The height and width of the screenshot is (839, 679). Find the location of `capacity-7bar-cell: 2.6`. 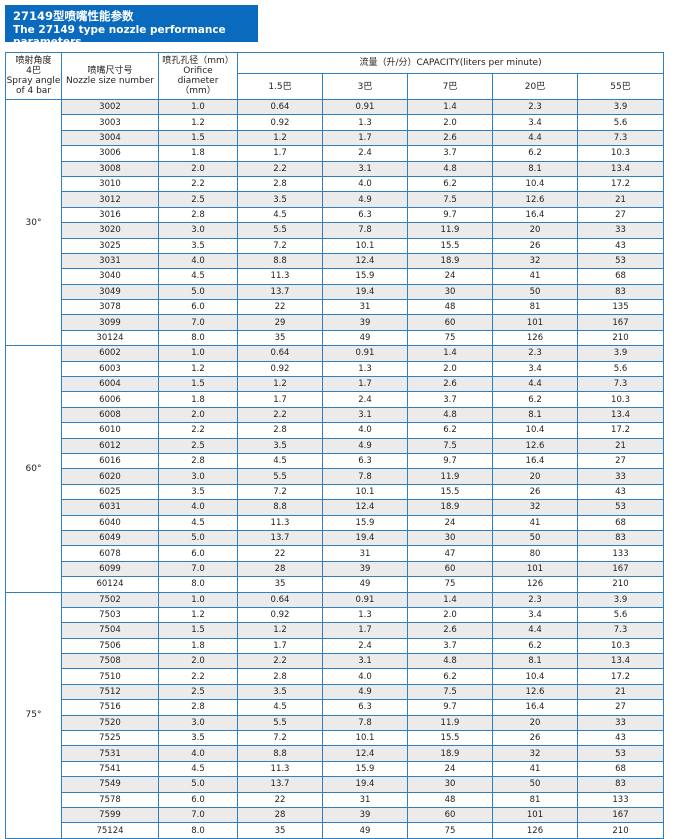

capacity-7bar-cell: 2.6 is located at coordinates (450, 138).